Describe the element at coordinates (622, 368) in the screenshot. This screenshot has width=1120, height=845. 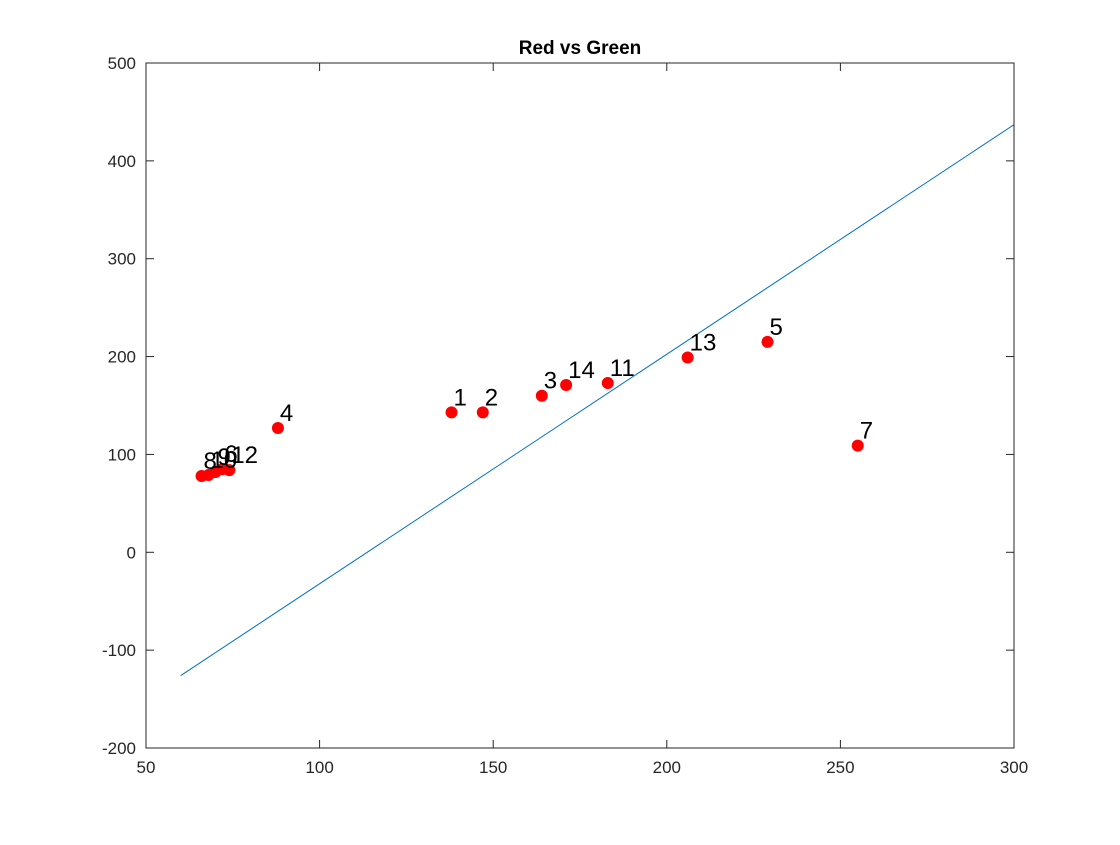
I see `data-point-label: 11` at that location.